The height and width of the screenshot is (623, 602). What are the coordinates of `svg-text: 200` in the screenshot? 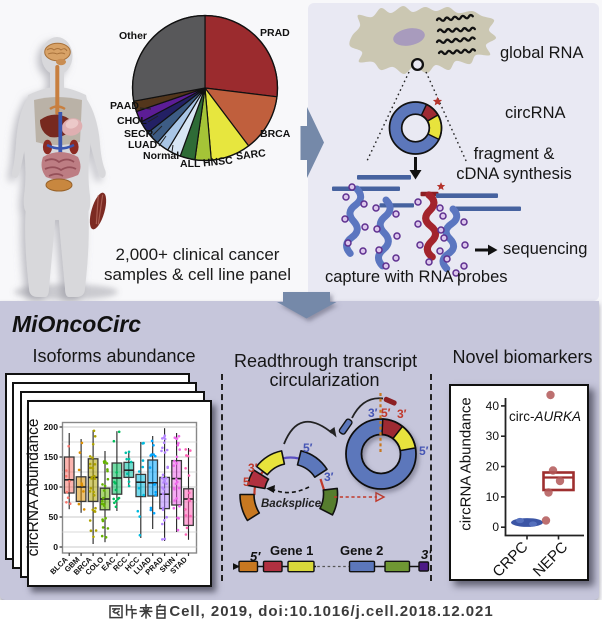 It's located at (51, 427).